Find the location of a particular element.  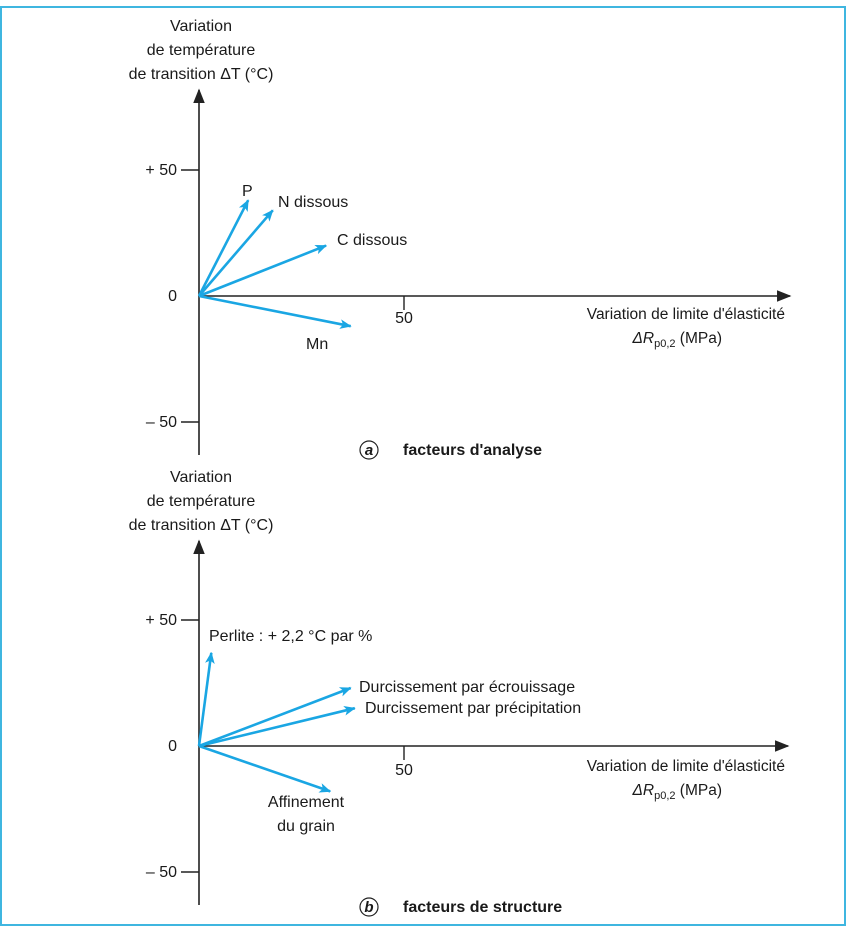

vector-n-dissous is located at coordinates (236, 253).